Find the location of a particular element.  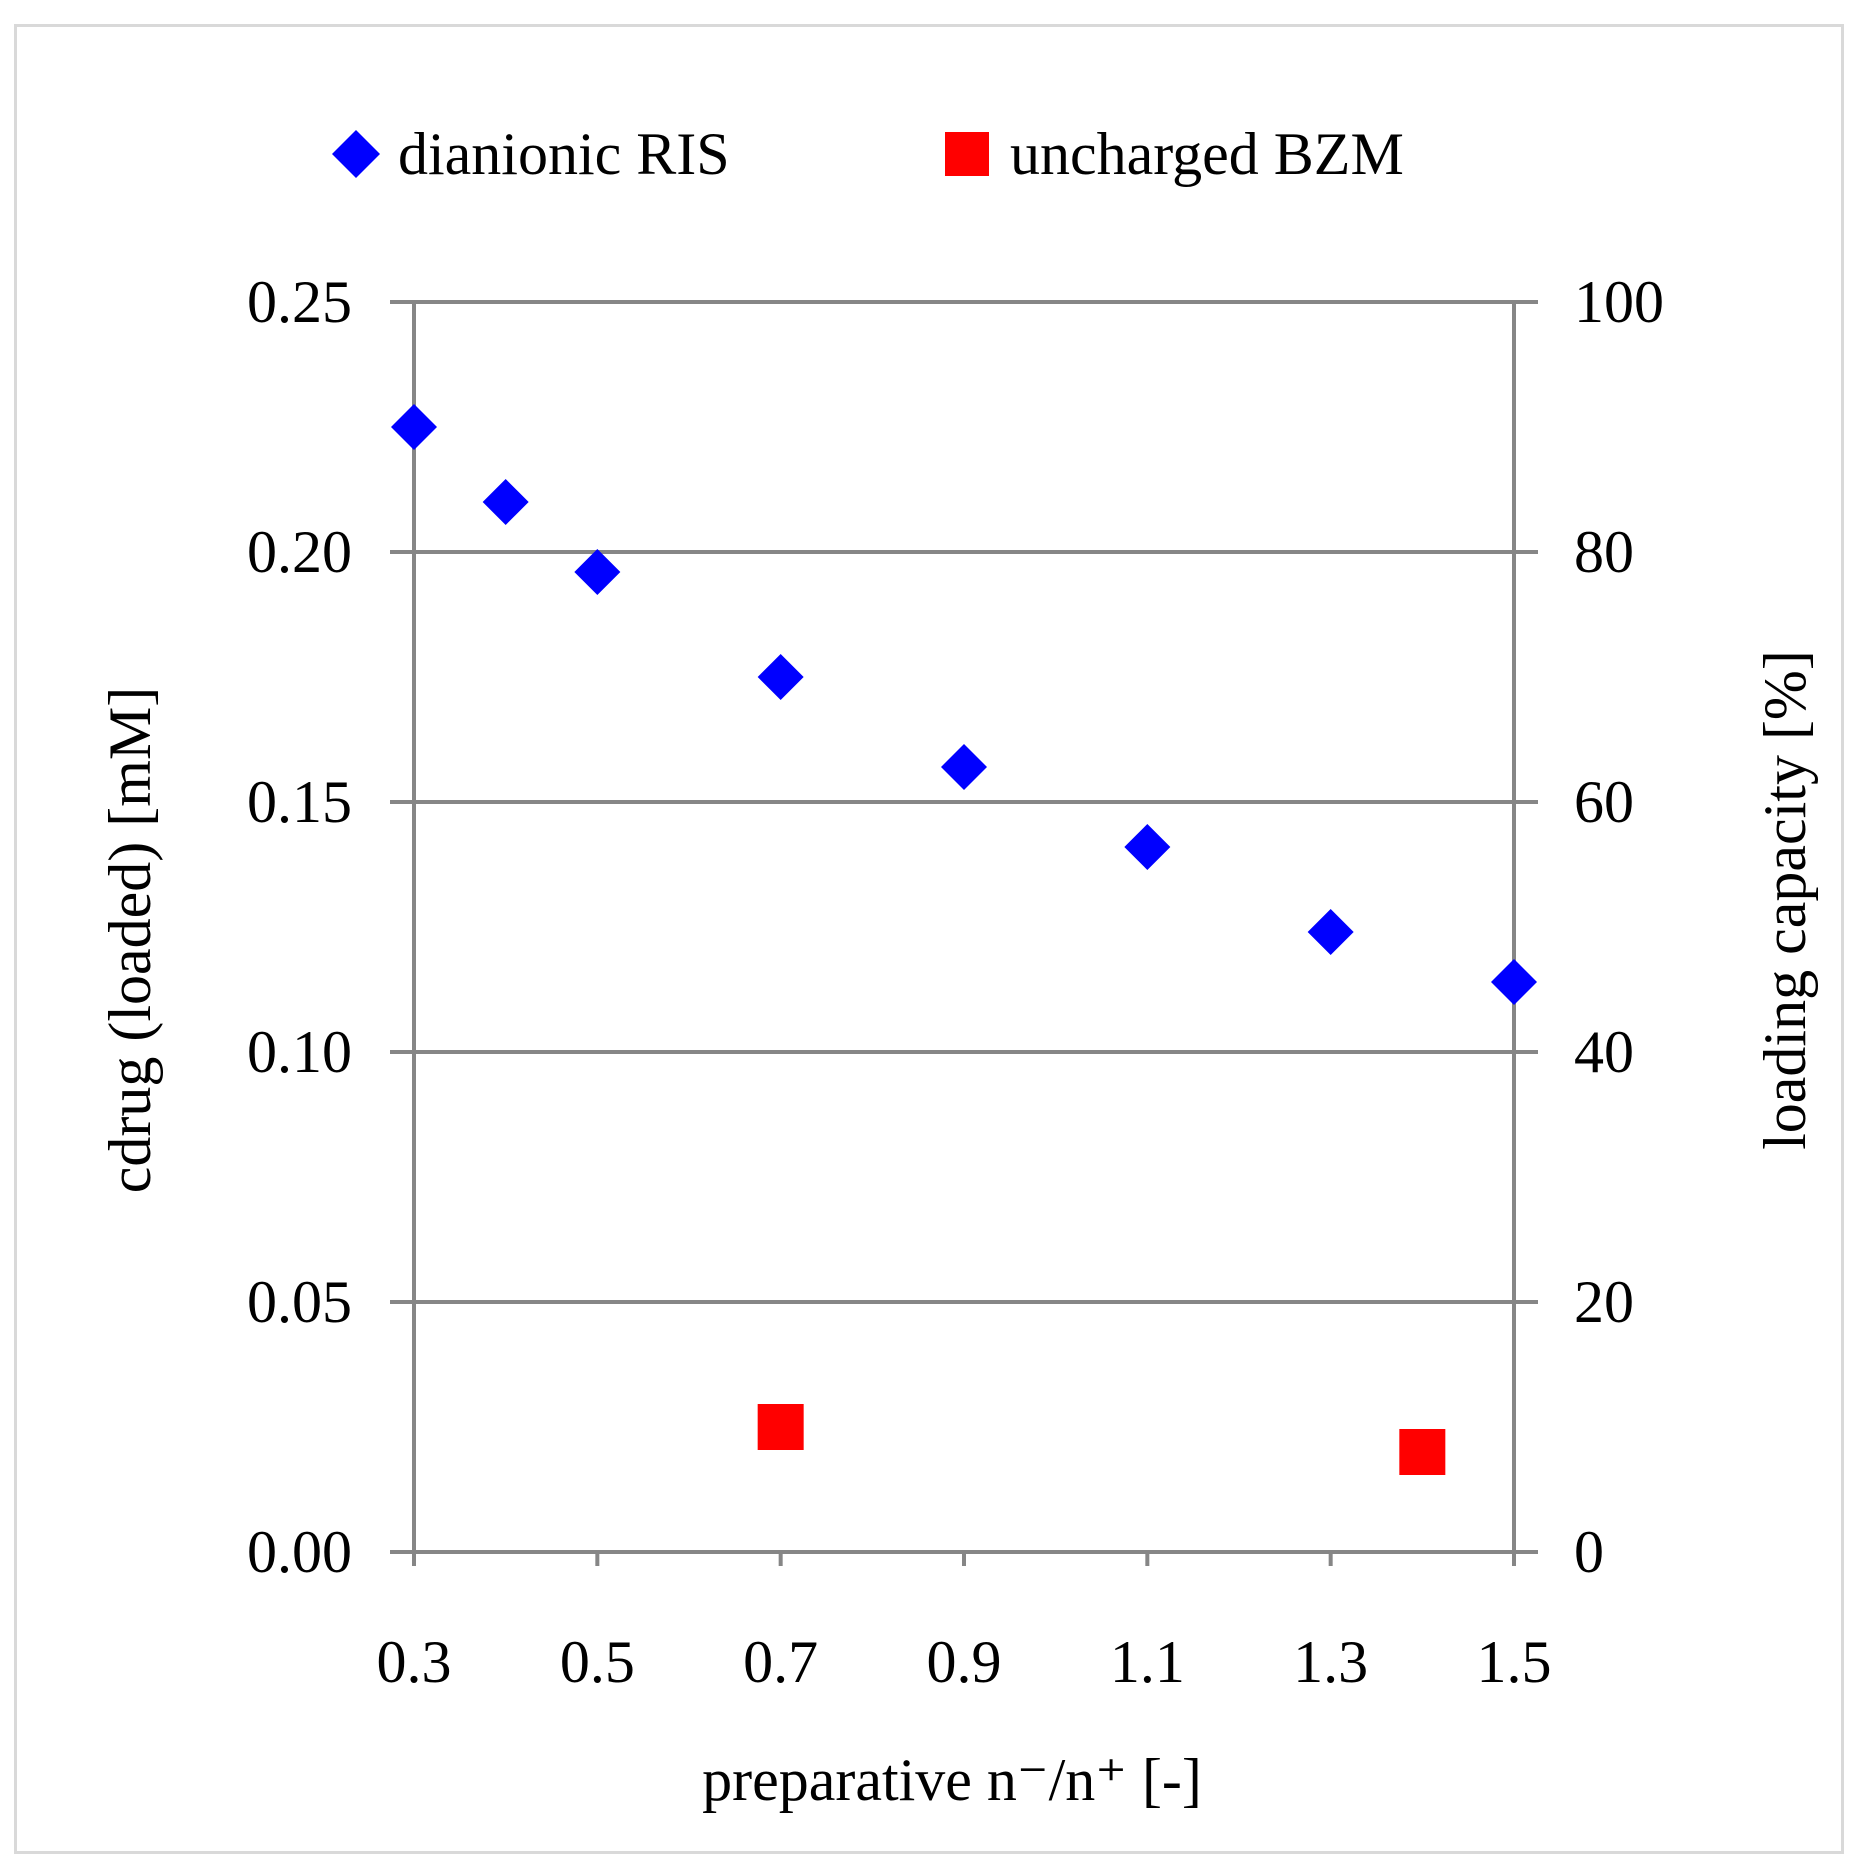

x-tick-label: 1.5 is located at coordinates (1514, 1662).